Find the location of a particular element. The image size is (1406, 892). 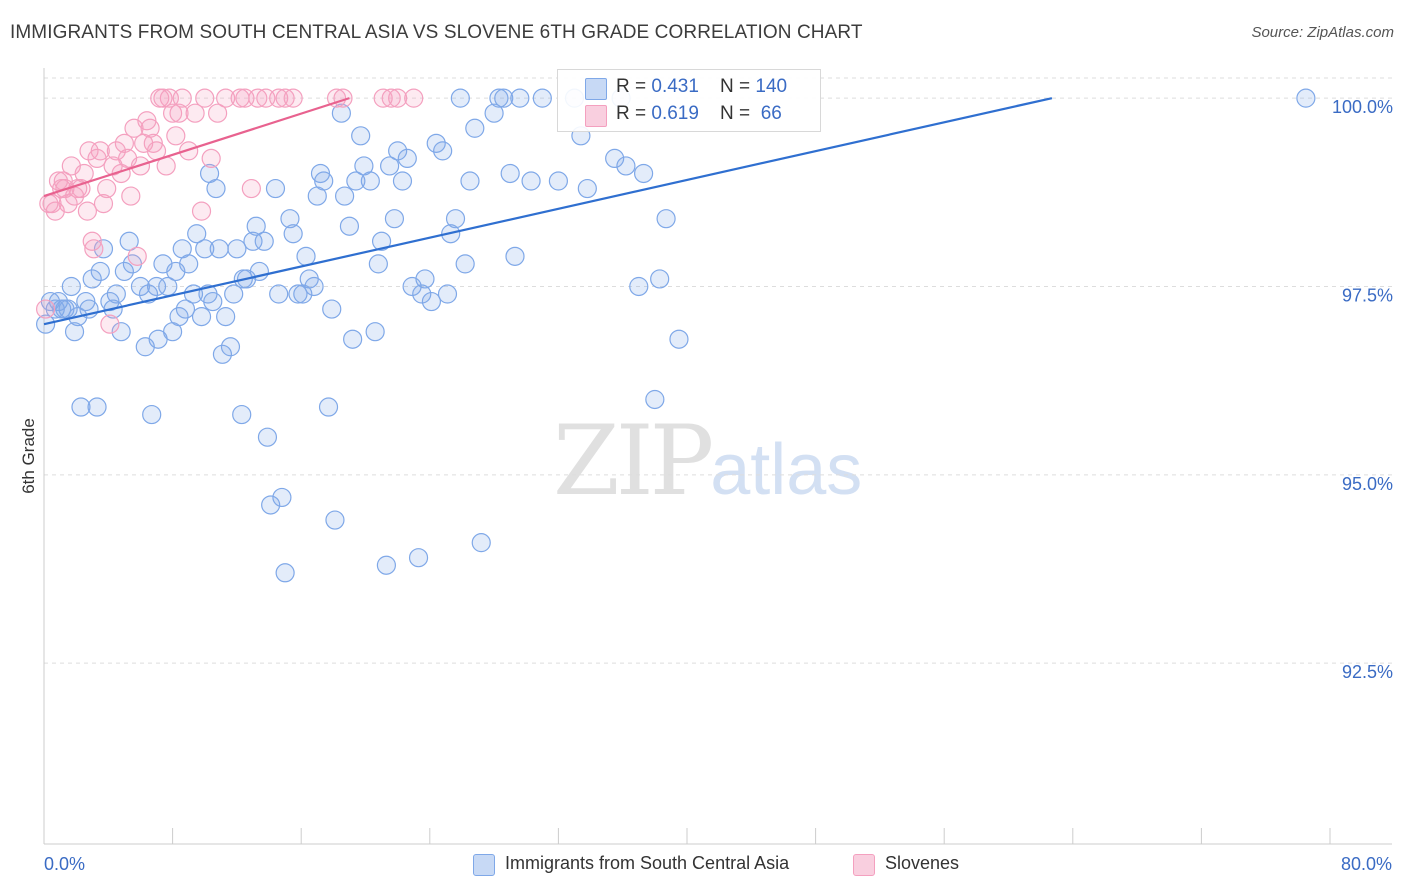

legend-r-value: 0.431 is located at coordinates (675, 86).